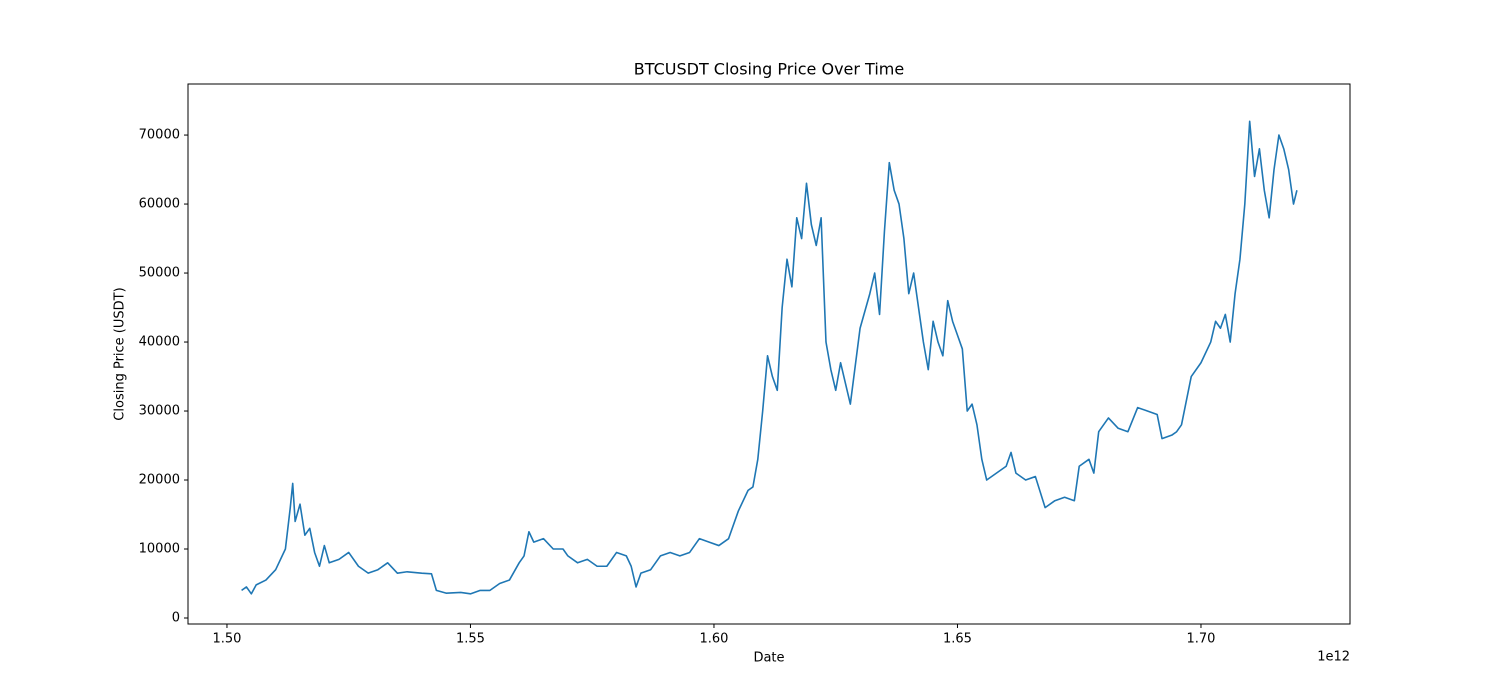 Image resolution: width=1500 pixels, height=700 pixels. Describe the element at coordinates (176, 617) in the screenshot. I see `y-tick-label: 0` at that location.